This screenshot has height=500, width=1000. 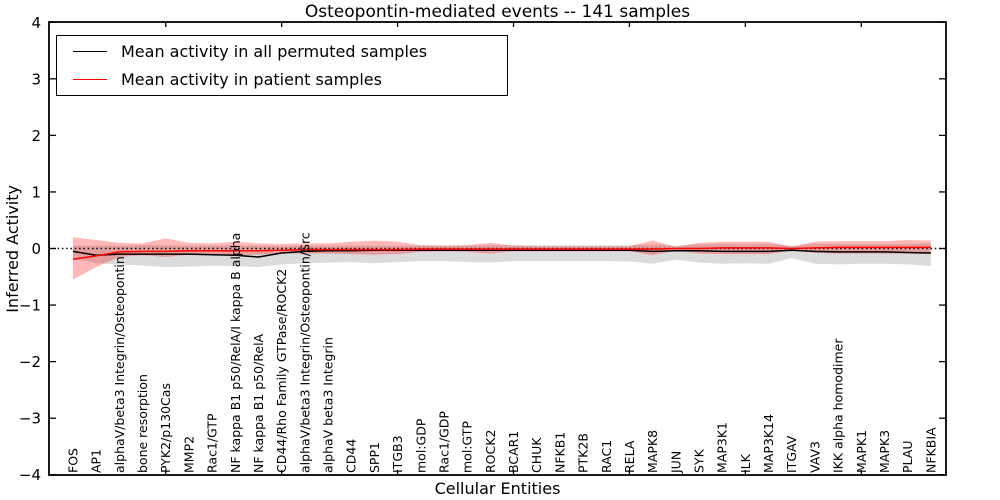 What do you see at coordinates (467, 447) in the screenshot?
I see `x-tick-label: mol:GTP` at bounding box center [467, 447].